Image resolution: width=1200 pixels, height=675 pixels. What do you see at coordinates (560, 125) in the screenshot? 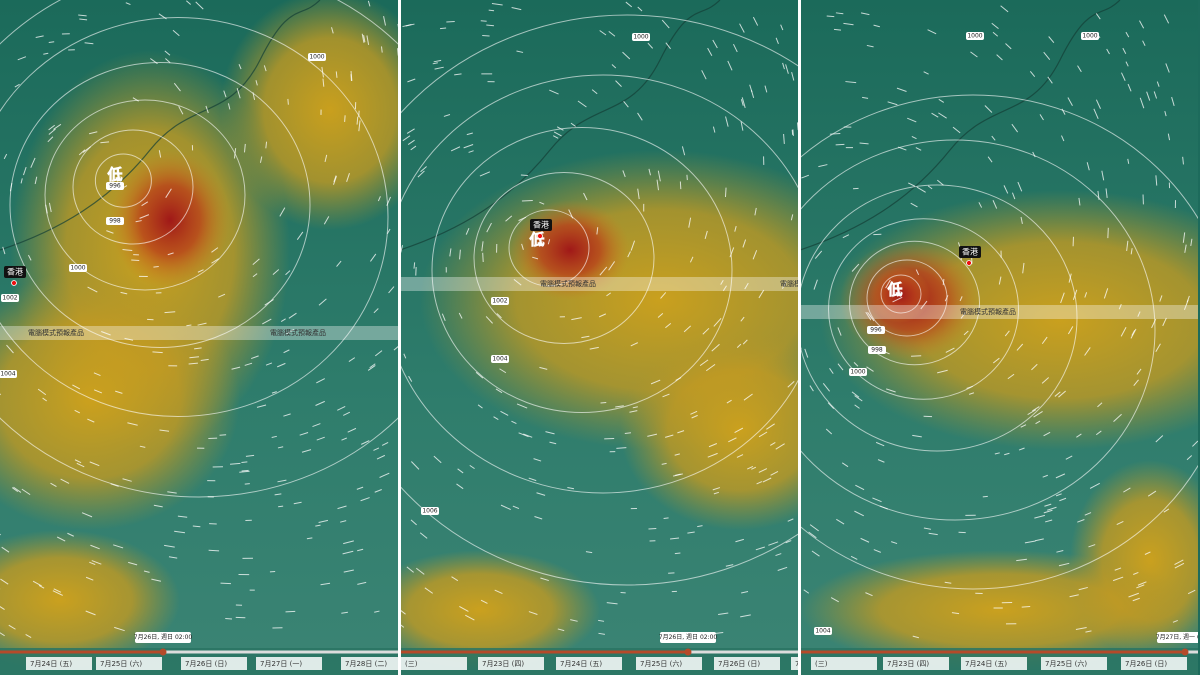
I see `coastline` at bounding box center [560, 125].